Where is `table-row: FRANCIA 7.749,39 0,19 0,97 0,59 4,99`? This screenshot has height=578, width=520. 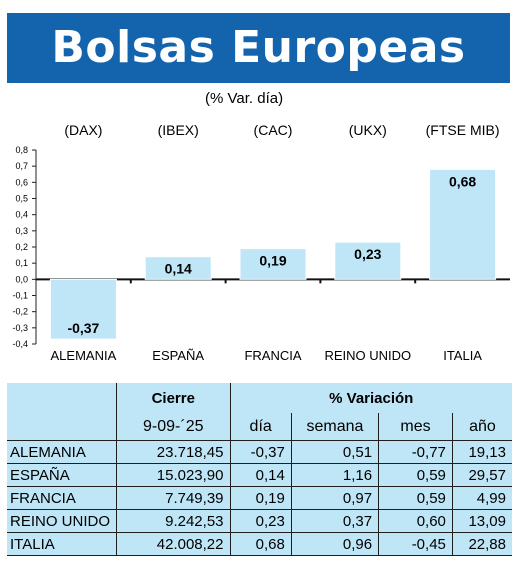
table-row: FRANCIA 7.749,39 0,19 0,97 0,59 4,99 is located at coordinates (259, 498).